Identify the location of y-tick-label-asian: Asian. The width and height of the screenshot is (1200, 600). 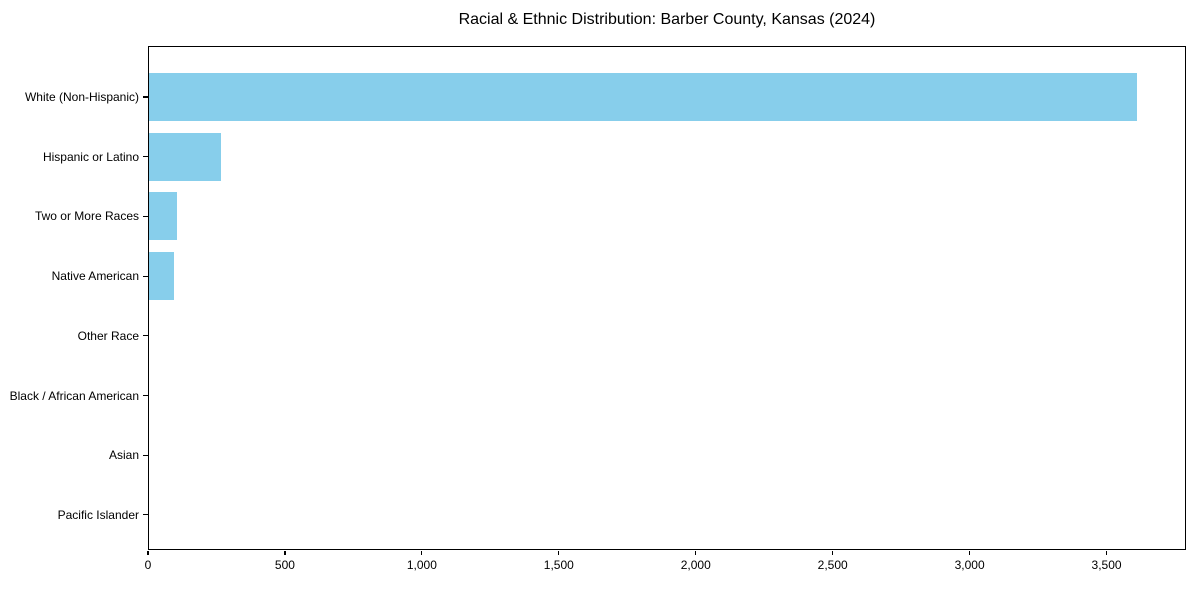
(123, 455).